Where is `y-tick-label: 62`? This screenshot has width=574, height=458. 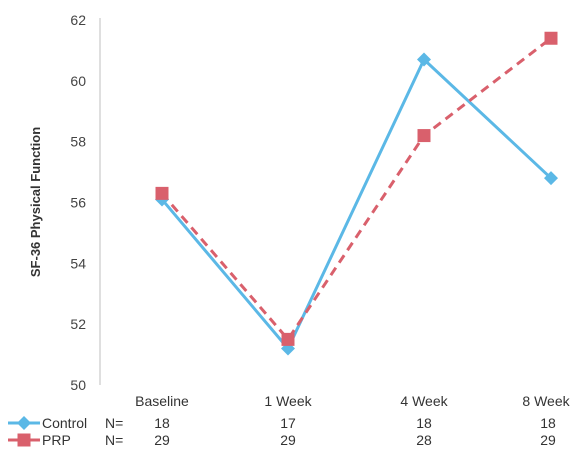
y-tick-label: 62 is located at coordinates (78, 20).